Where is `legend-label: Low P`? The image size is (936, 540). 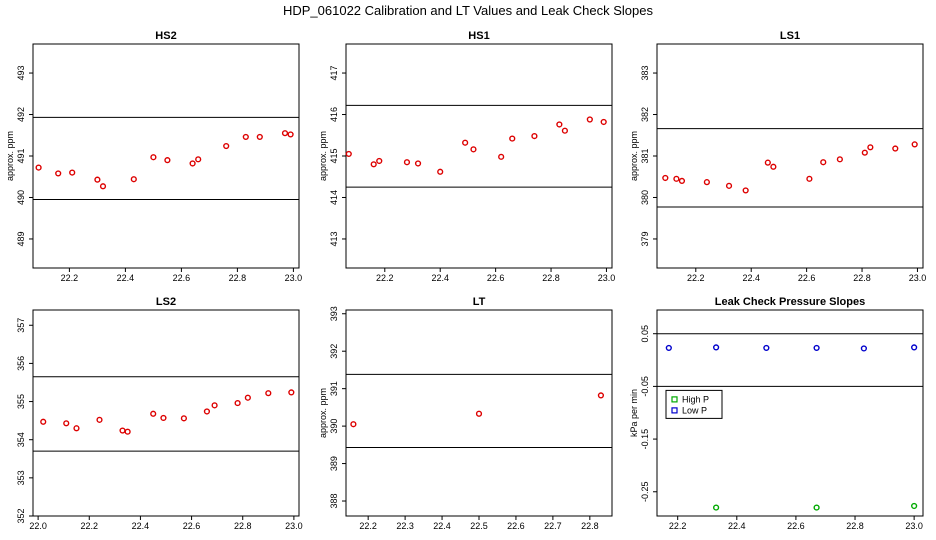 legend-label: Low P is located at coordinates (694, 410).